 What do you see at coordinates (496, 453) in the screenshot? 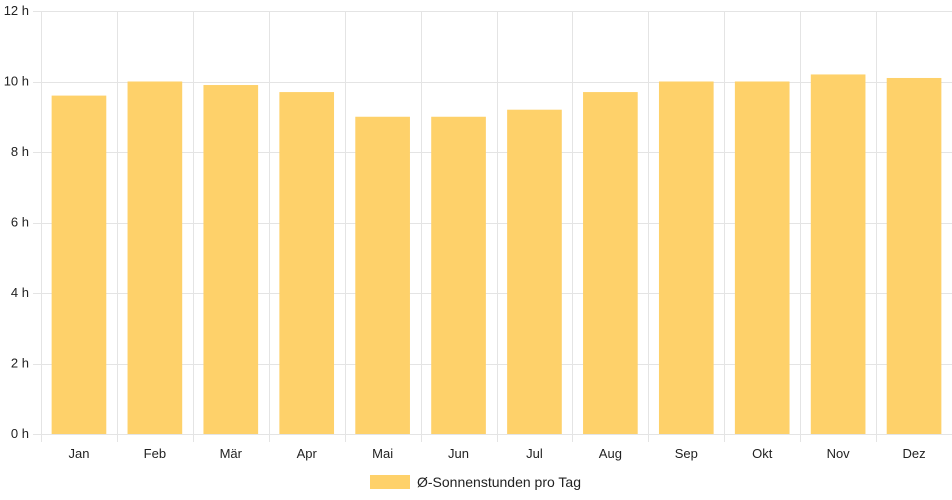
I see `x-axis-ticks: Jan Feb Mär Apr Mai Jun Jul Aug Sep Okt Nov Dez` at bounding box center [496, 453].